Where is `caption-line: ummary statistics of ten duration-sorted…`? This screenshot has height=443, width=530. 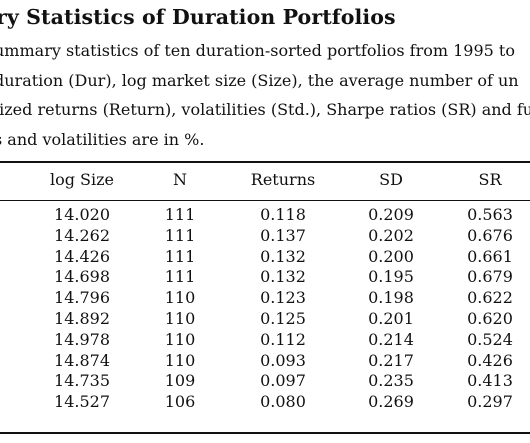 caption-line: ummary statistics of ten duration-sorted… is located at coordinates (257, 50).